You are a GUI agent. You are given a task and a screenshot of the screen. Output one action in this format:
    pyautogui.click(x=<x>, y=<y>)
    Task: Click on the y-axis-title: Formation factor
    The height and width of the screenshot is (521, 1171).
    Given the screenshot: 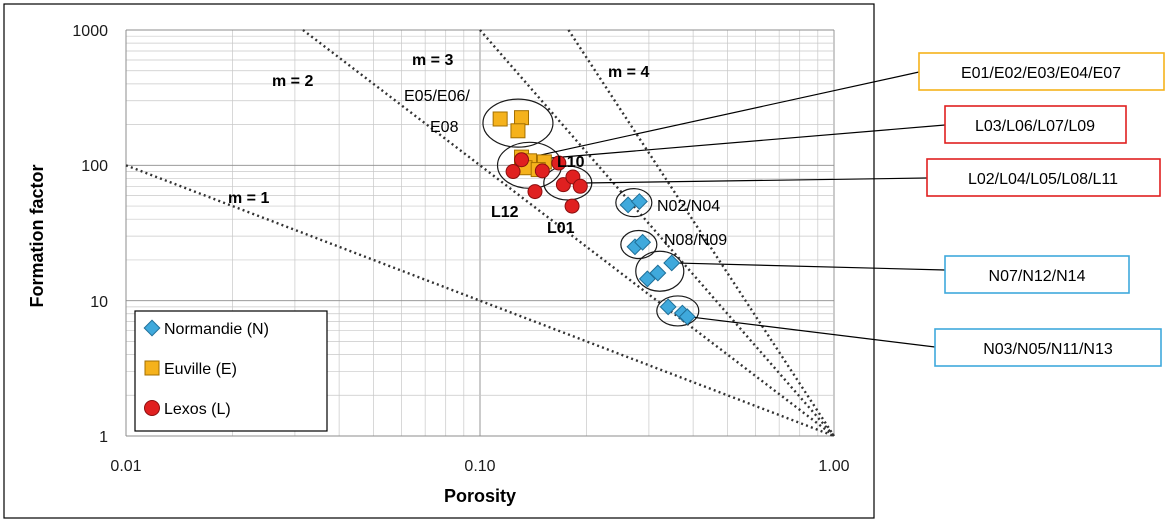 What is the action you would take?
    pyautogui.click(x=37, y=235)
    